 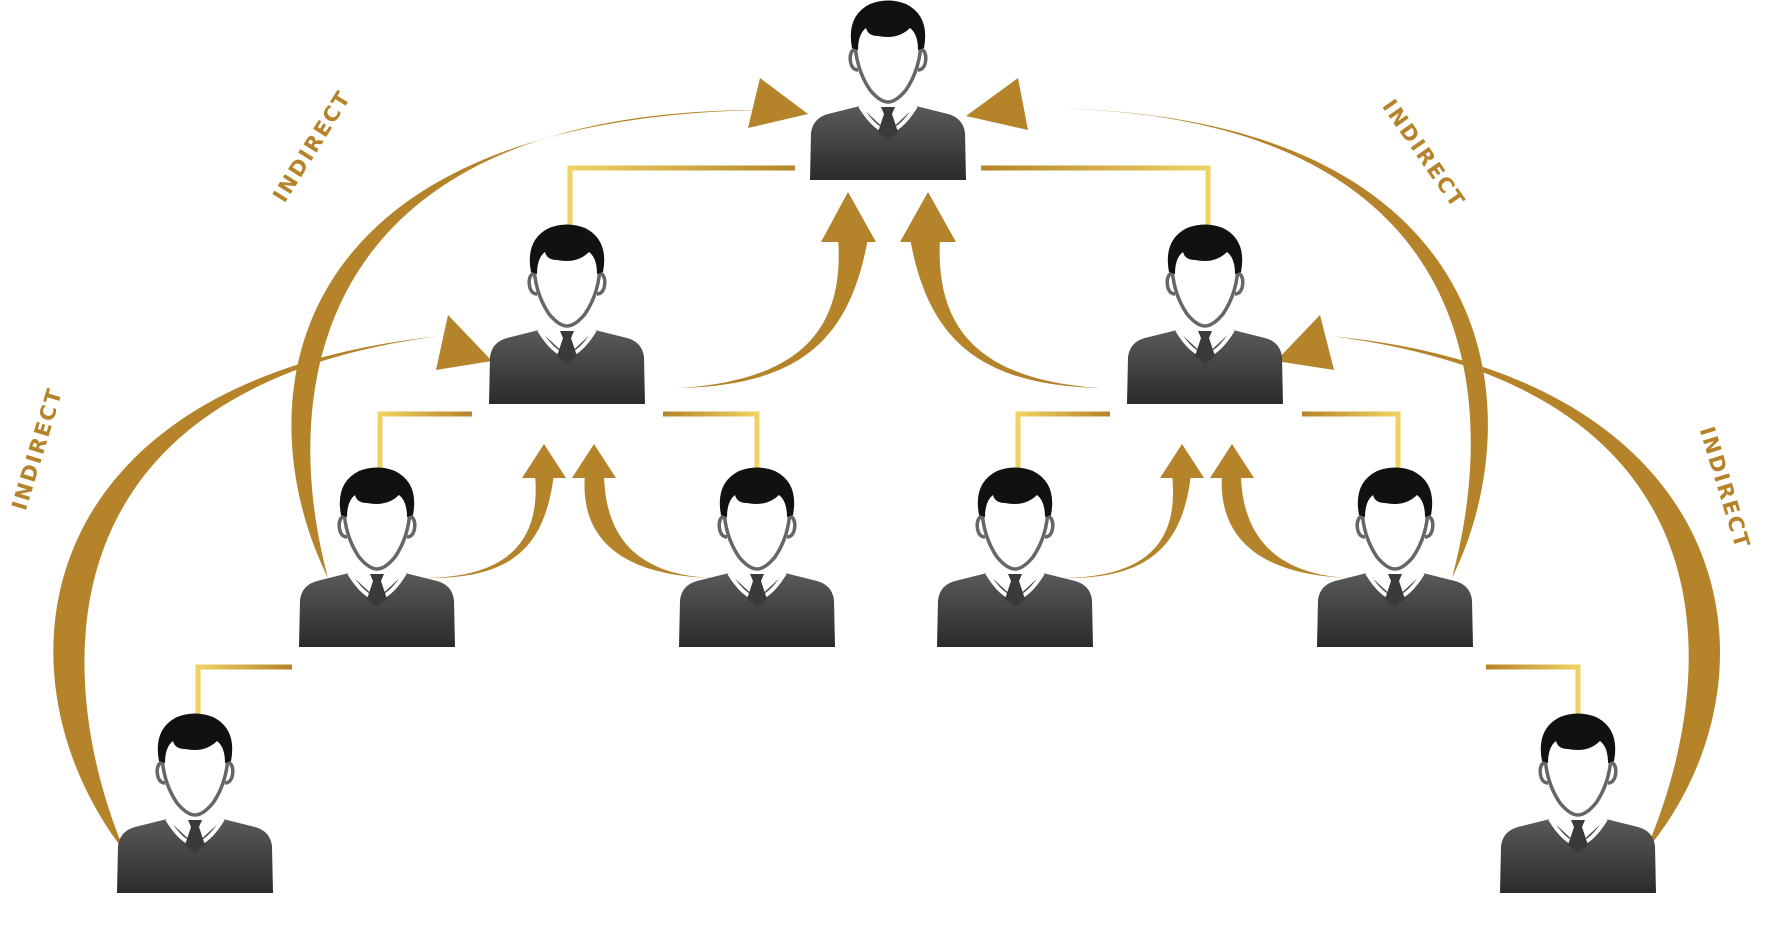 I want to click on person-low-4-icon, so click(x=1395, y=557).